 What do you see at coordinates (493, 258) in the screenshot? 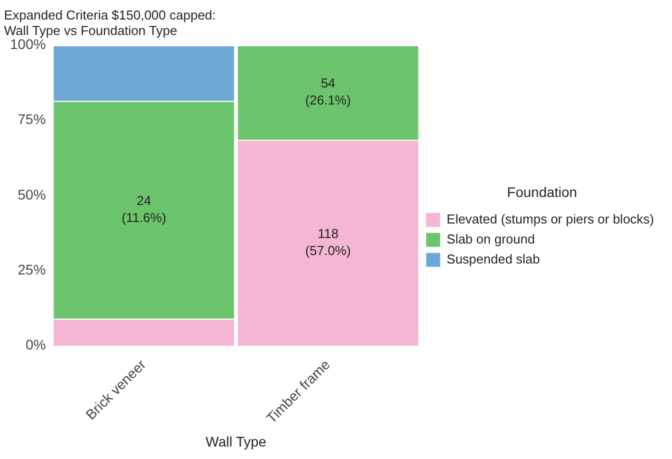
I see `legend-label: Suspended slab` at bounding box center [493, 258].